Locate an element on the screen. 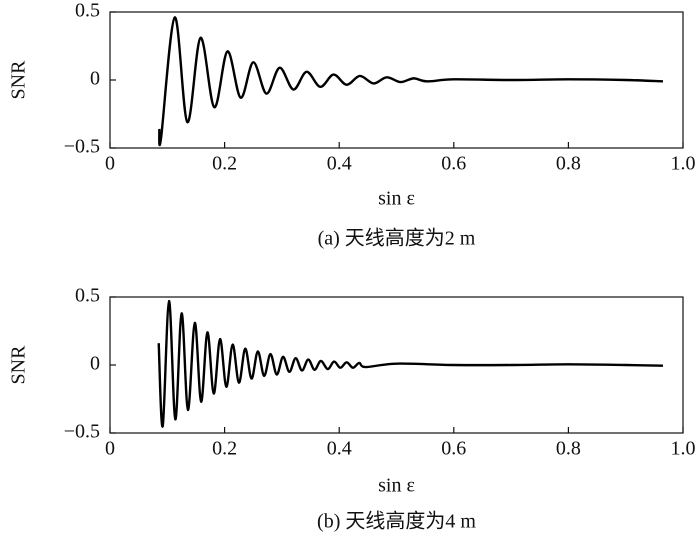  caption: (a) 天线高度为2 m is located at coordinates (397, 238).